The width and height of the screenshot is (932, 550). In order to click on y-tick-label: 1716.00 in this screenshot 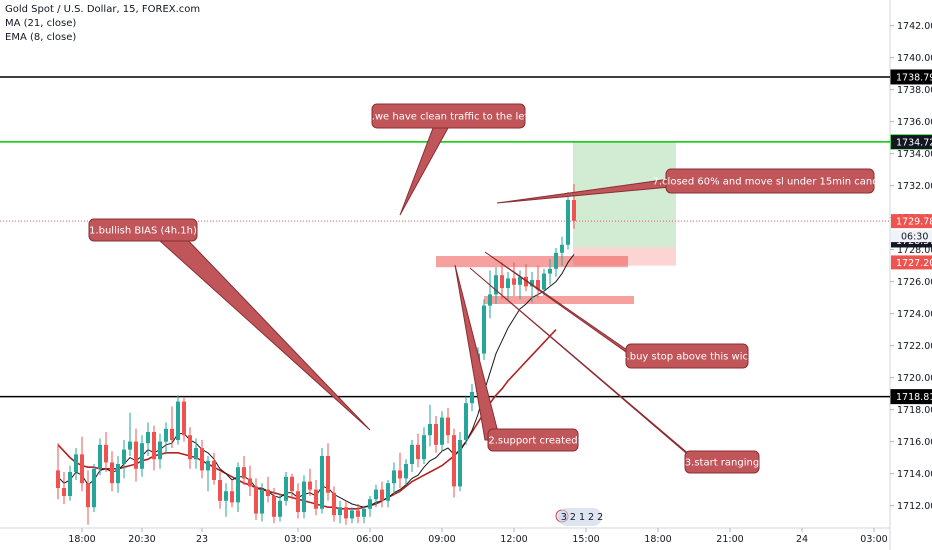, I will do `click(914, 442)`.